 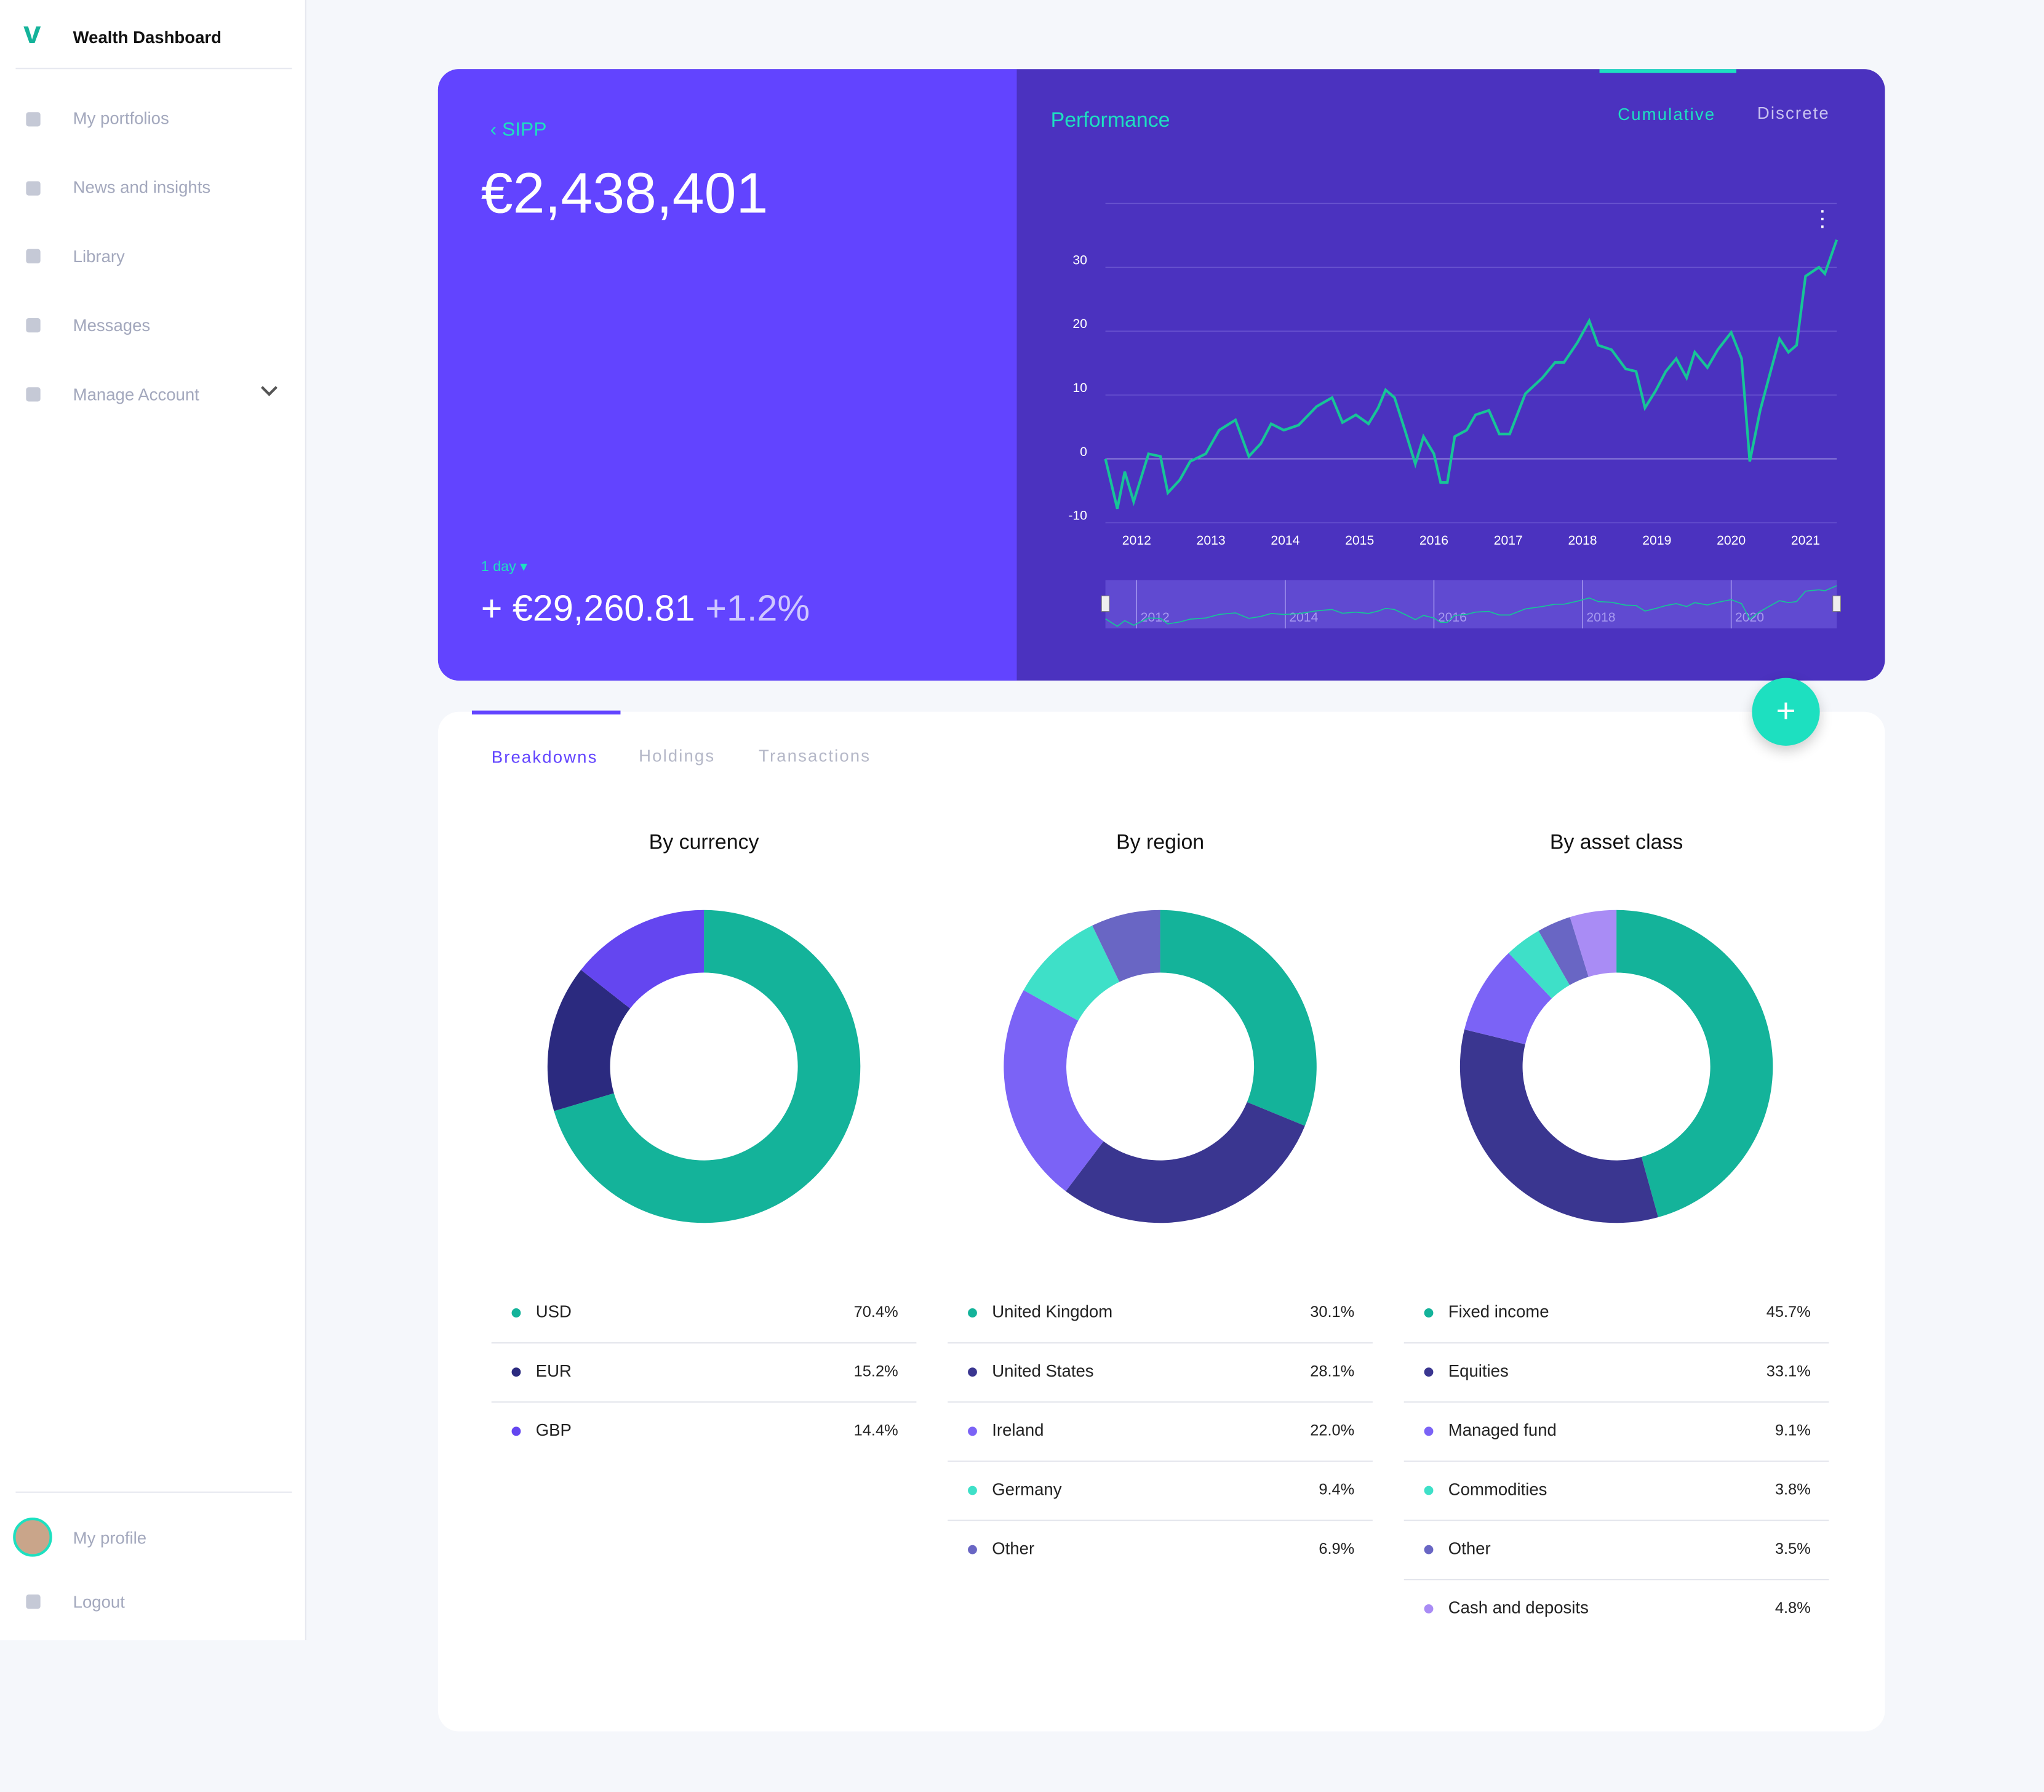 I want to click on summary-panel, so click(x=727, y=375).